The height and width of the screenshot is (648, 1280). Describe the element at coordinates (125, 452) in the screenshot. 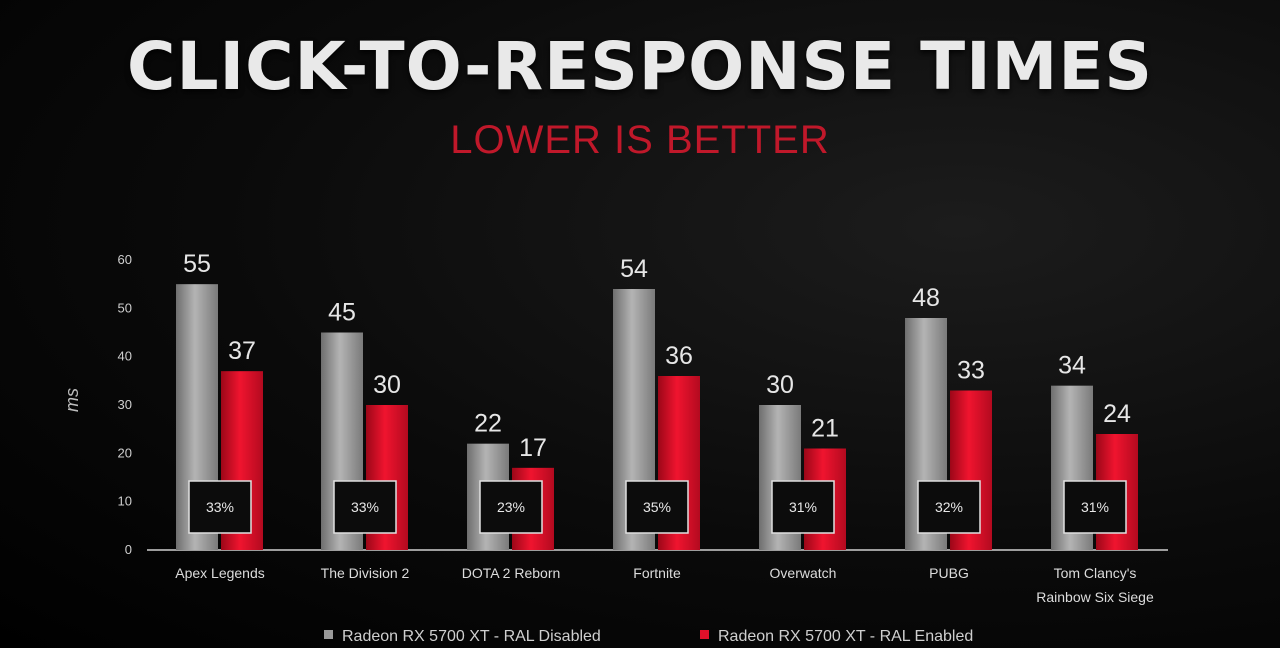

I see `y-tick-label: 20` at that location.